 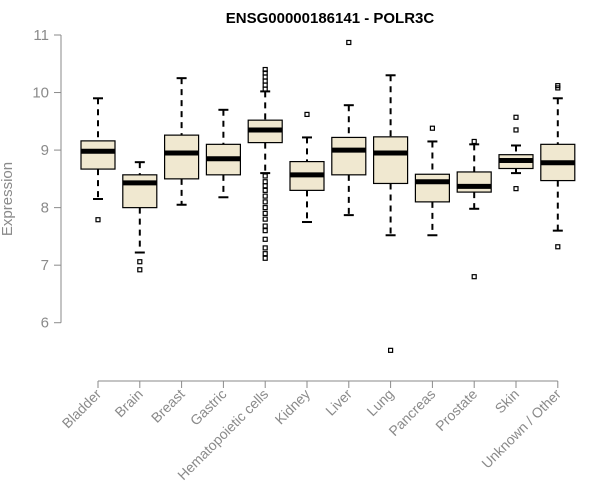 What do you see at coordinates (293, 407) in the screenshot?
I see `x-tick-label: Kidney` at bounding box center [293, 407].